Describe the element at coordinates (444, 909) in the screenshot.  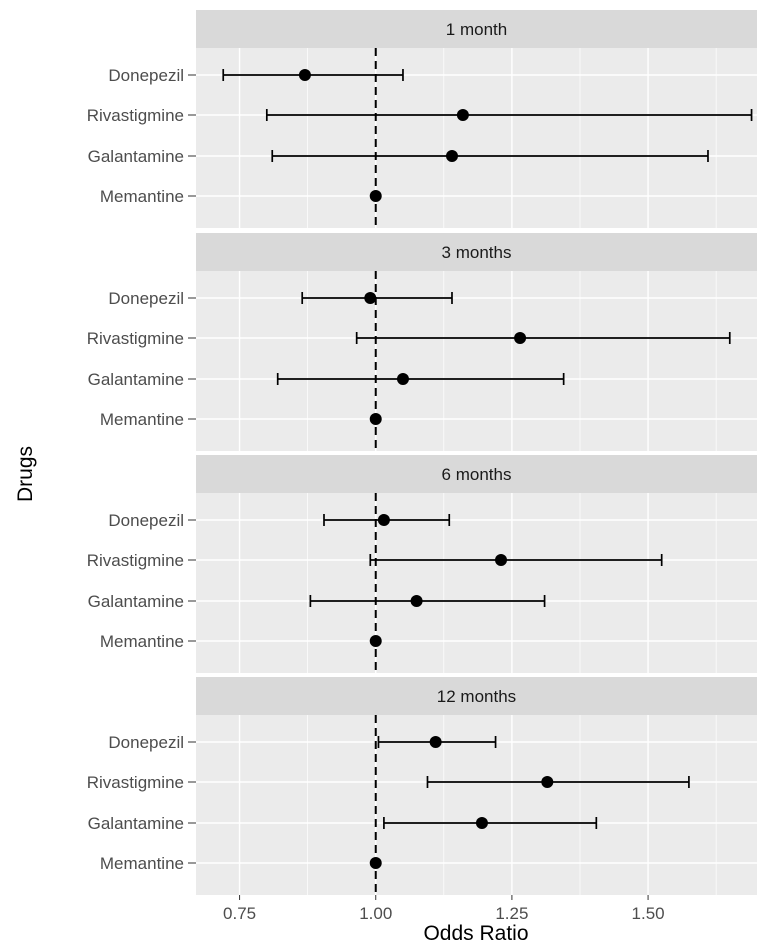
I see `x-axis: 0.75 1.00 1.25 1.50` at that location.